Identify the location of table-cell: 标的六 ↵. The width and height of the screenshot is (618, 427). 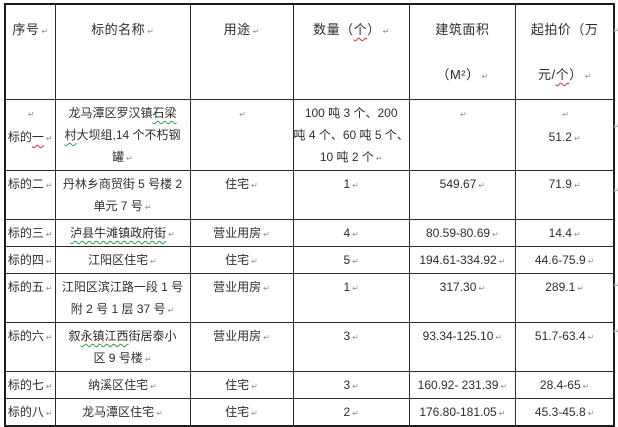
(30, 347).